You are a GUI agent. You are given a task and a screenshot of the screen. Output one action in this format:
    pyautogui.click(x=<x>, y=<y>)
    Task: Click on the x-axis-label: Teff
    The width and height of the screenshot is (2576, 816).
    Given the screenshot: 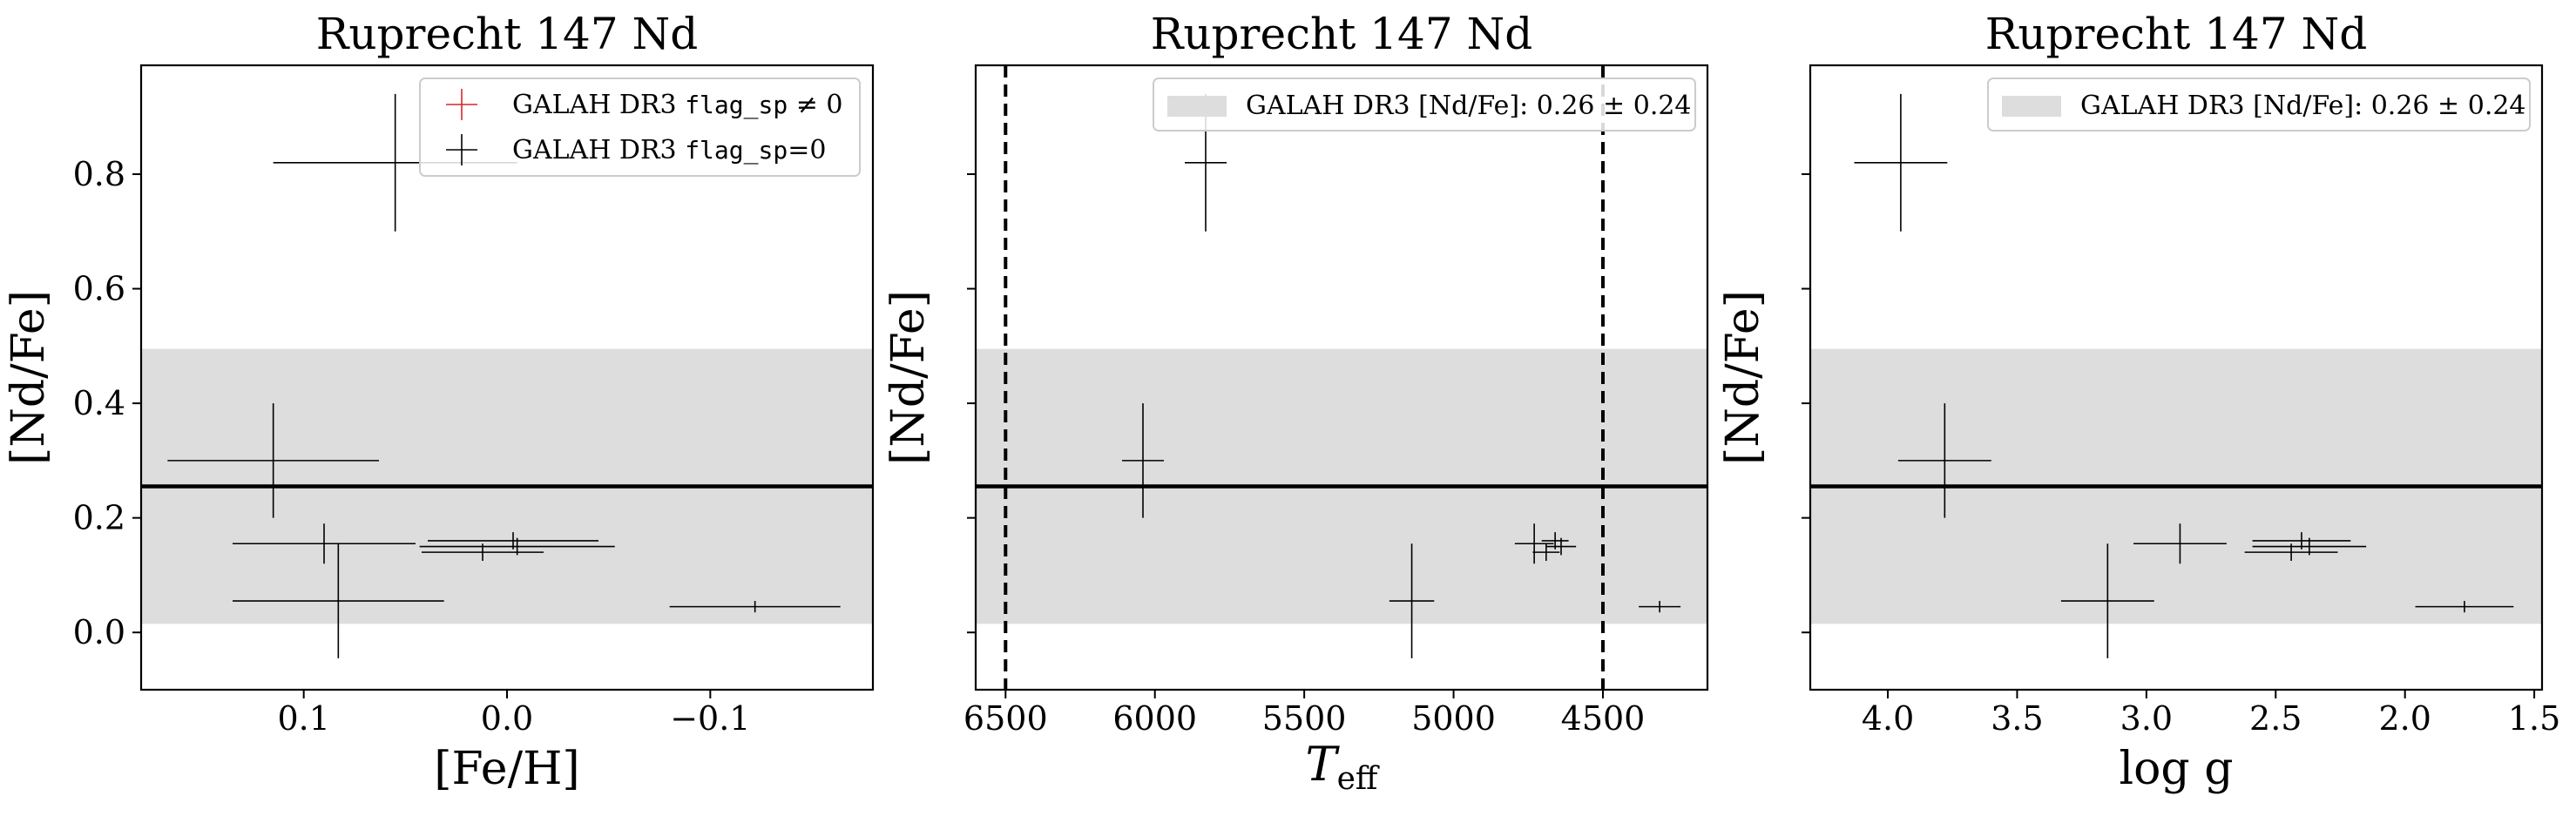 What is the action you would take?
    pyautogui.click(x=1343, y=767)
    